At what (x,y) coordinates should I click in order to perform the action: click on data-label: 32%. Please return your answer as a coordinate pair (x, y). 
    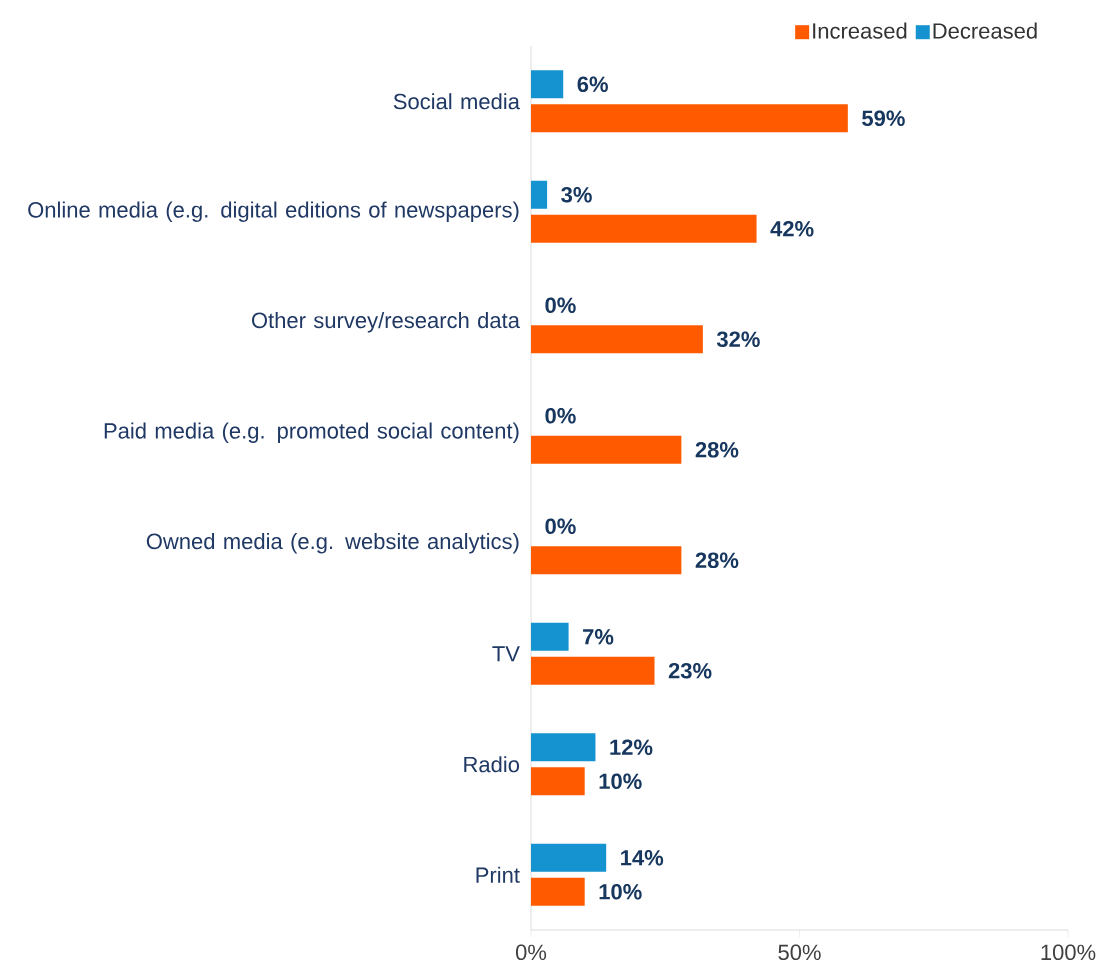
    Looking at the image, I should click on (738, 339).